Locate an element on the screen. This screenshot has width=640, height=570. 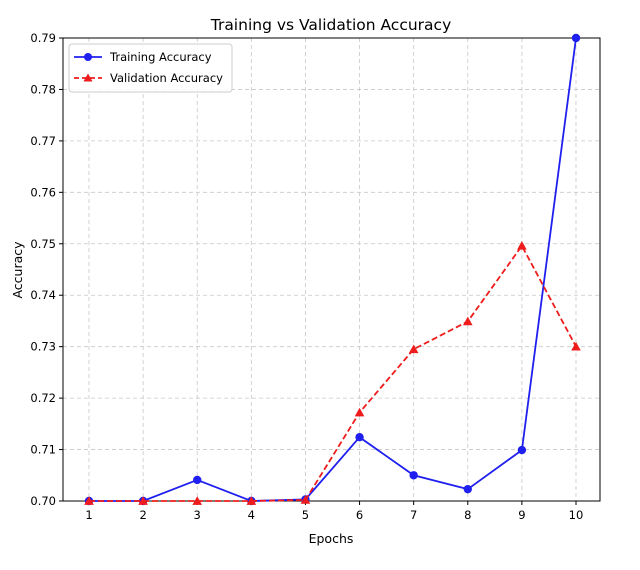
x-tick-label: 1 is located at coordinates (88, 515).